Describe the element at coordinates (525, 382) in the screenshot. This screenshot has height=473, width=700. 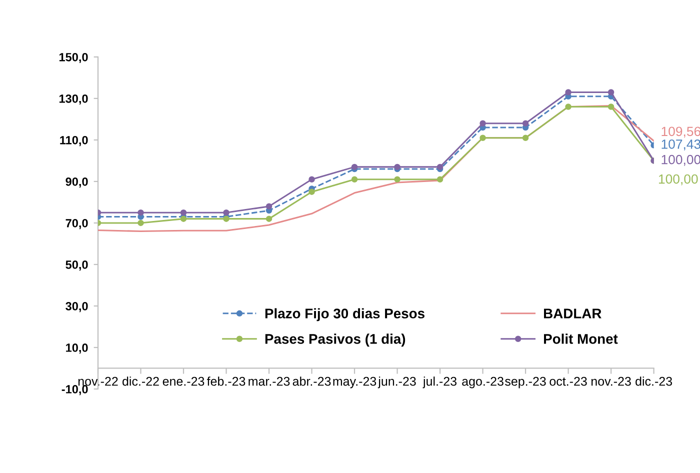
I see `x-tick-label: sep.-23` at that location.